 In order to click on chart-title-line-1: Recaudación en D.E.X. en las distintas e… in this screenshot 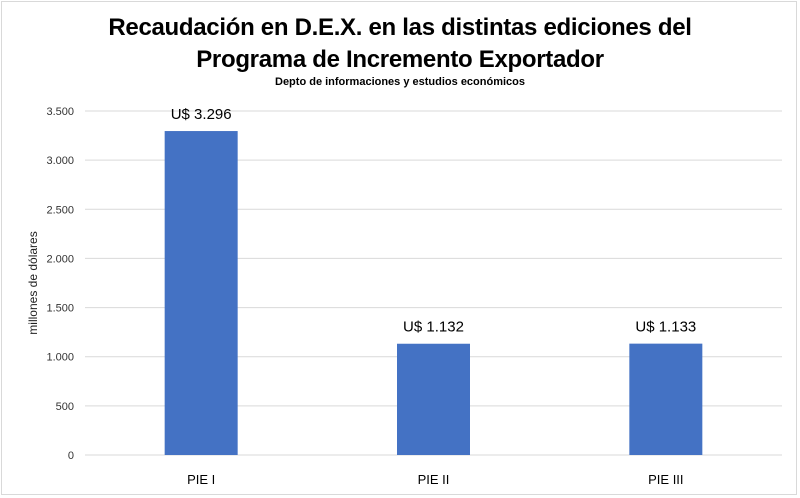, I will do `click(400, 27)`.